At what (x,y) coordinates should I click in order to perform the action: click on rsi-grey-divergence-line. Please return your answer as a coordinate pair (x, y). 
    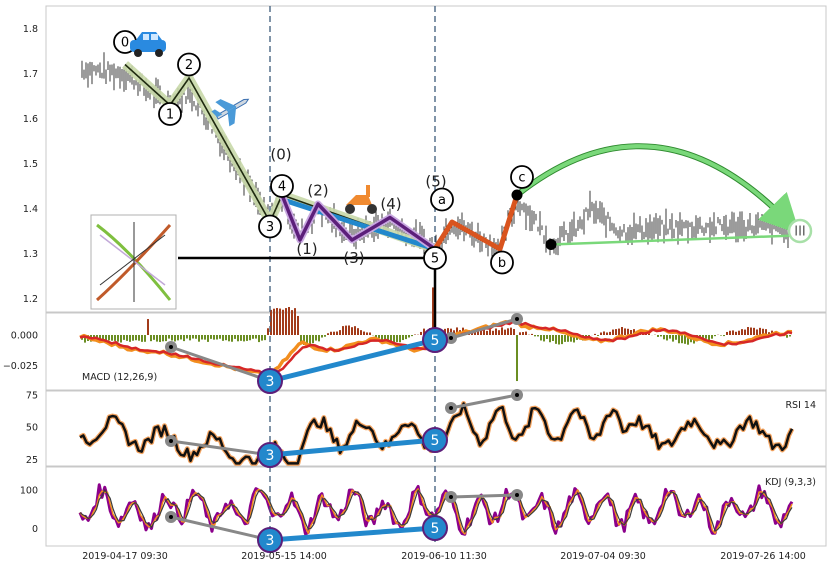
    Looking at the image, I should click on (220, 448).